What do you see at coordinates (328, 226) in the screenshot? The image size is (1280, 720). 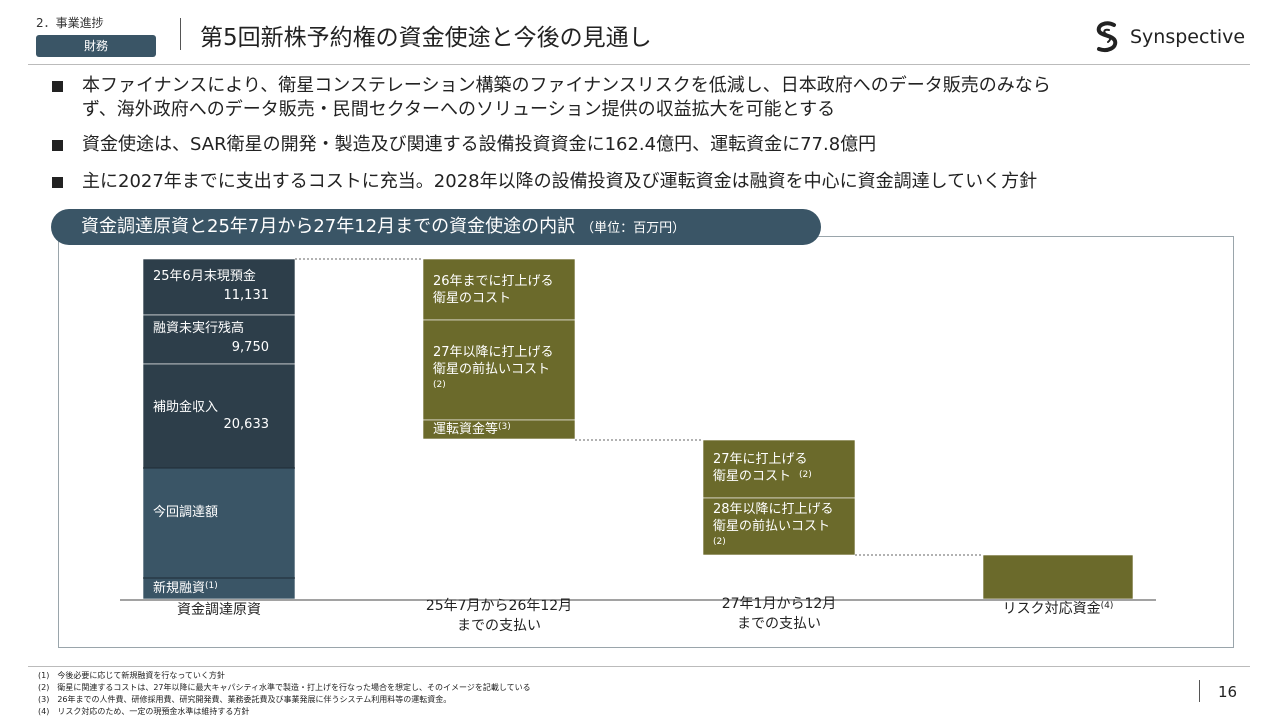 I see `chart-title: 資金調達原資と25年7月から27年12月までの資金使途の内訳` at bounding box center [328, 226].